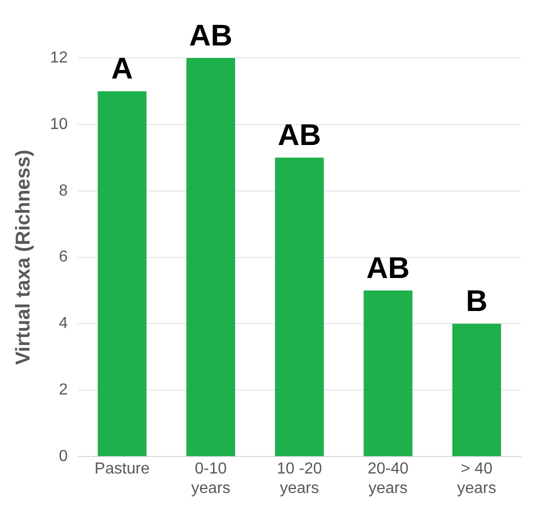  Describe the element at coordinates (63, 390) in the screenshot. I see `y-tick-label: 2` at that location.